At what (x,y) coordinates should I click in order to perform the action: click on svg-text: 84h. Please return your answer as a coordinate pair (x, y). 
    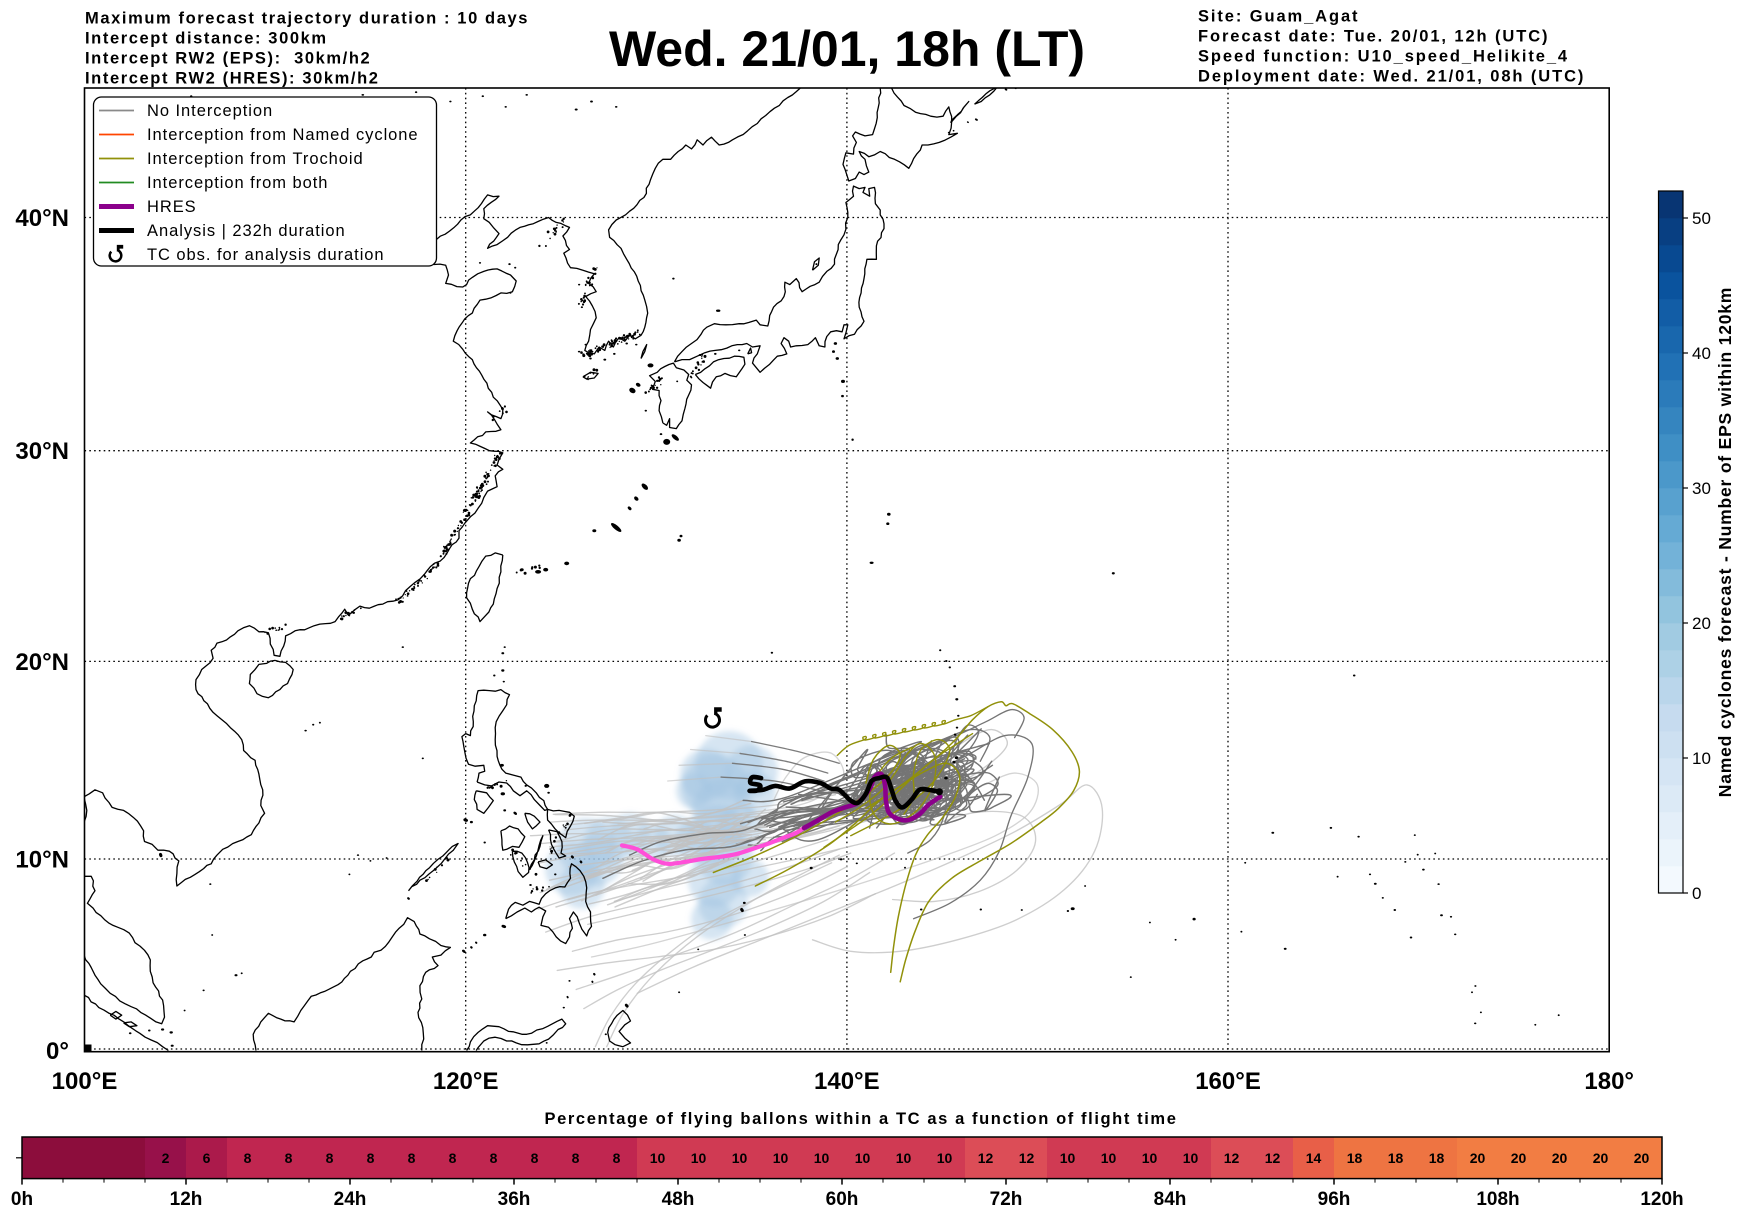
    Looking at the image, I should click on (1170, 1199).